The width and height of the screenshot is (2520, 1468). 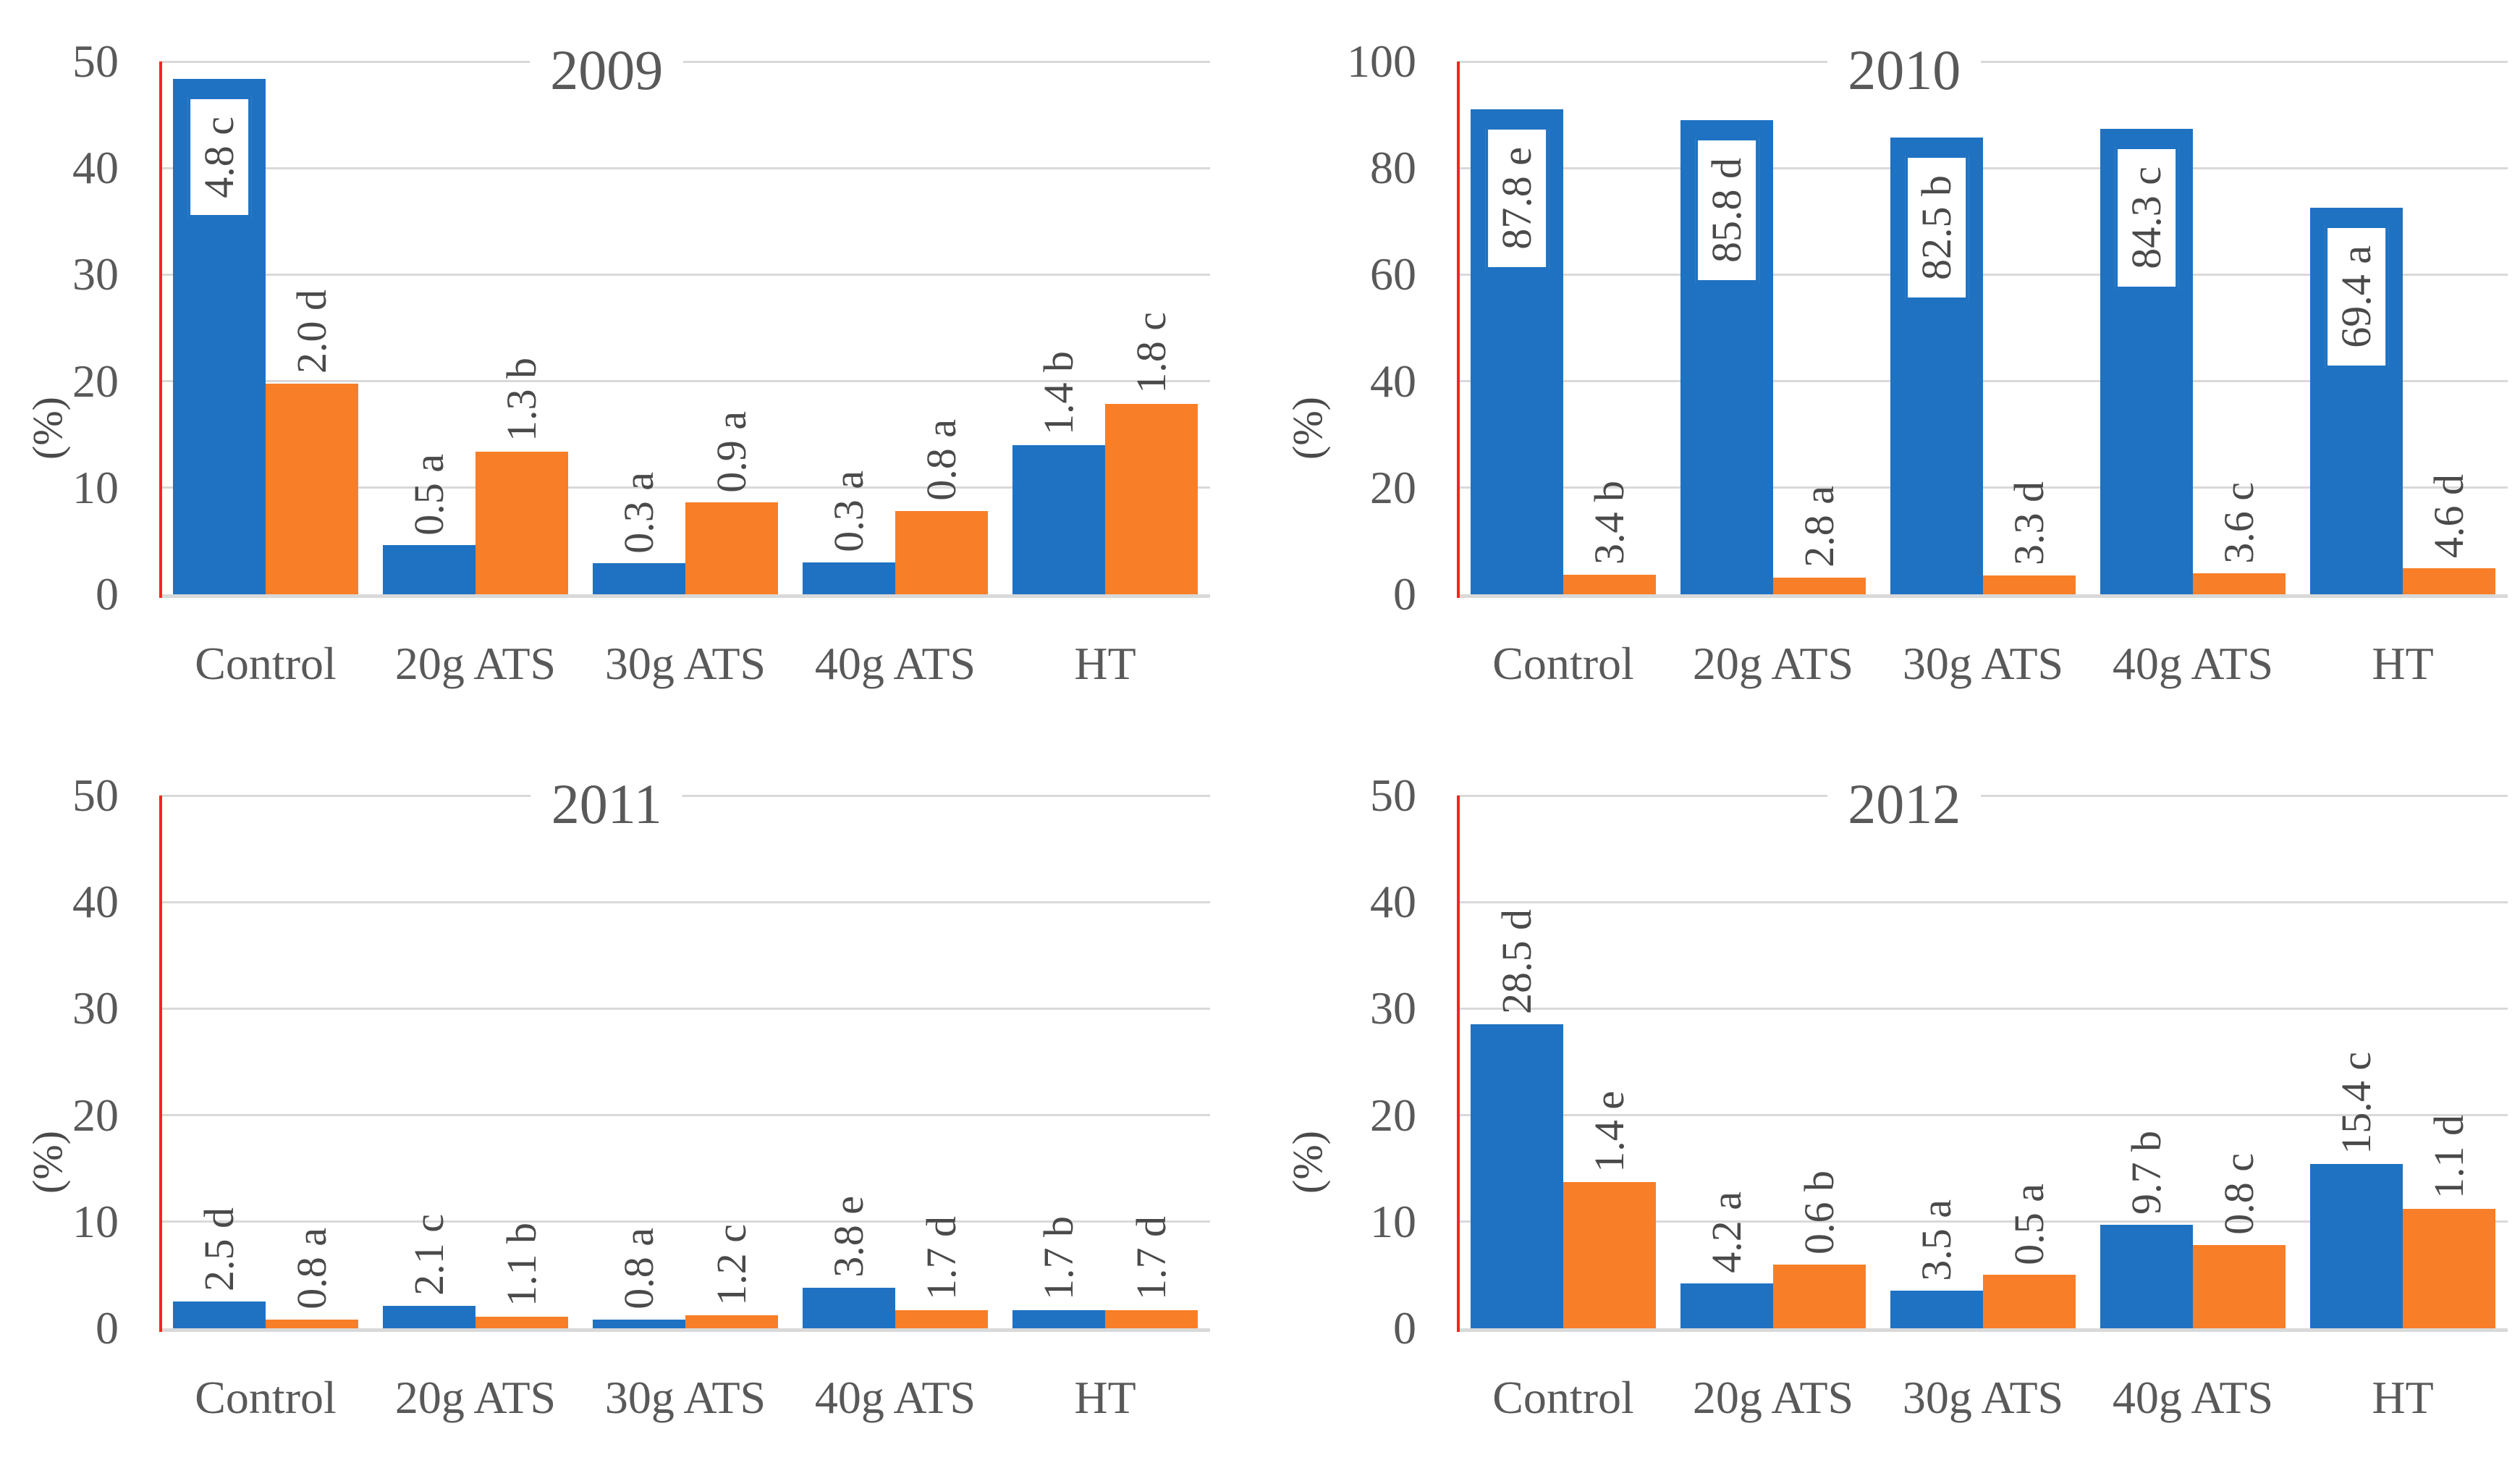 I want to click on data-label: 0.6 b, so click(x=1819, y=1212).